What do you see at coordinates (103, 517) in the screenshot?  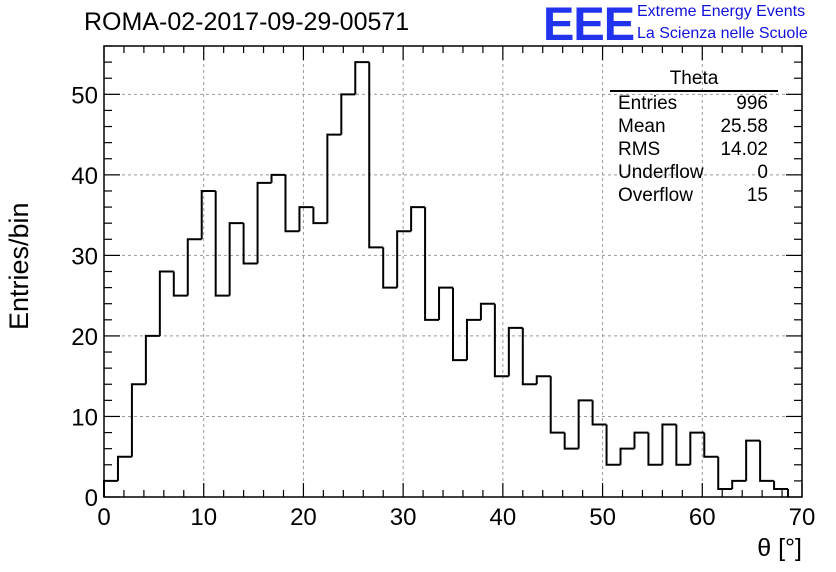 I see `x-tick-label: 0` at bounding box center [103, 517].